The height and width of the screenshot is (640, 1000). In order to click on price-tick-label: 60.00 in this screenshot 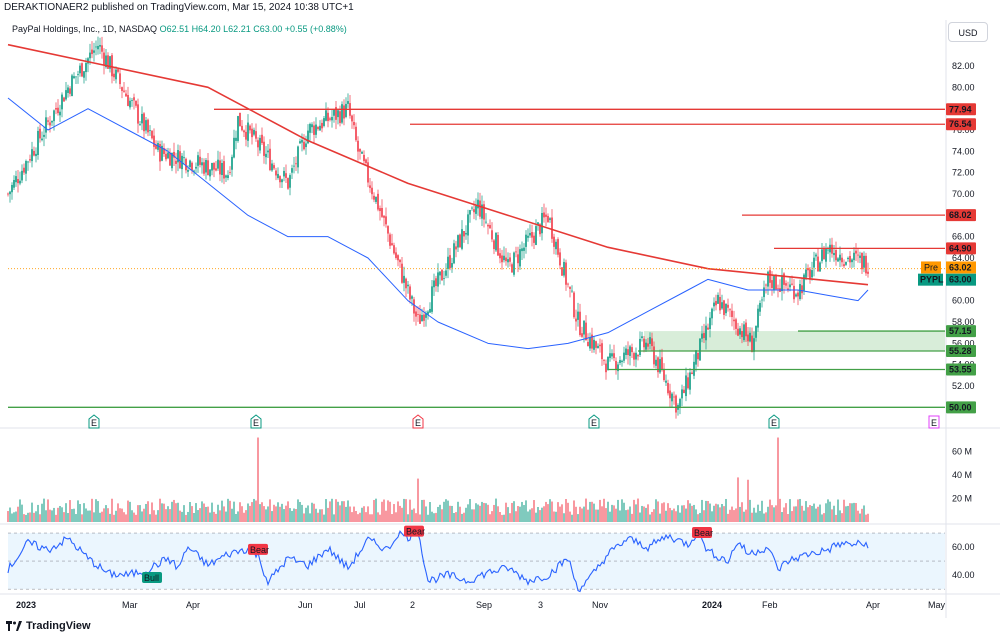, I will do `click(963, 301)`.